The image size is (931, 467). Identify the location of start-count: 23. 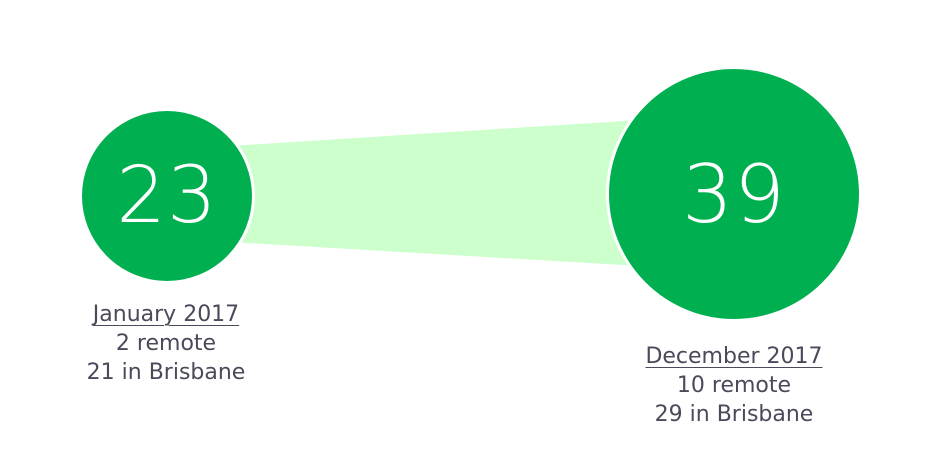
(167, 196).